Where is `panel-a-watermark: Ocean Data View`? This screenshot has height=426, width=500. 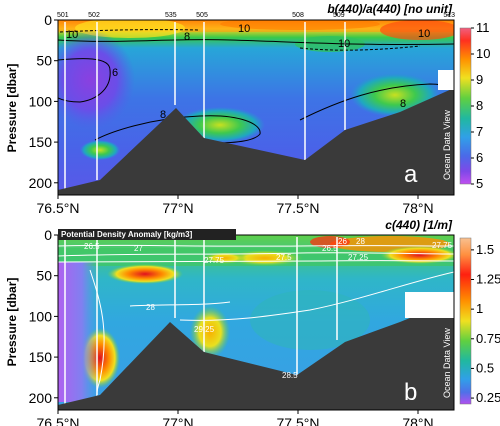
panel-a-watermark: Ocean Data View is located at coordinates (447, 145).